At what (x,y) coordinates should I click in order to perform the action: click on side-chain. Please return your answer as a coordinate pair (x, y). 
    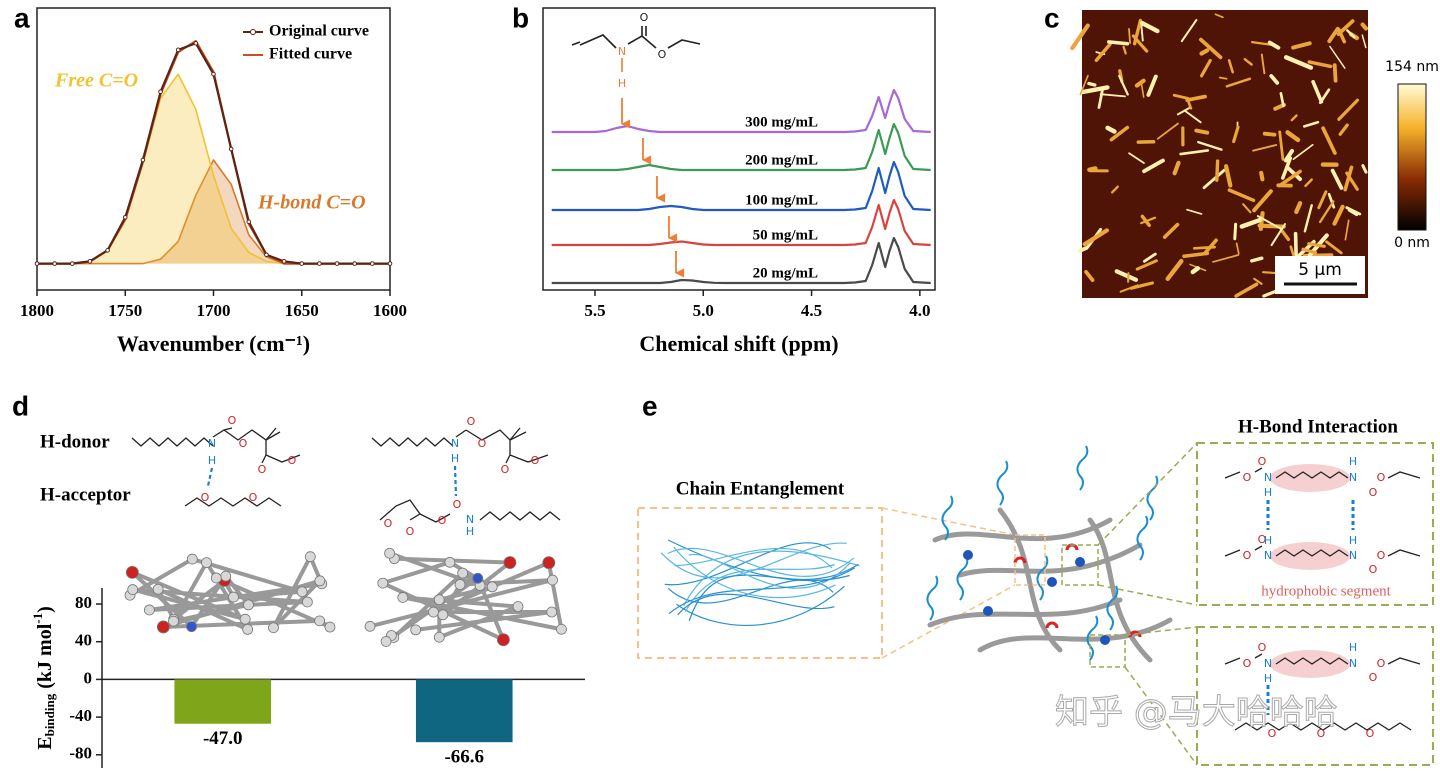
    Looking at the image, I should click on (1142, 538).